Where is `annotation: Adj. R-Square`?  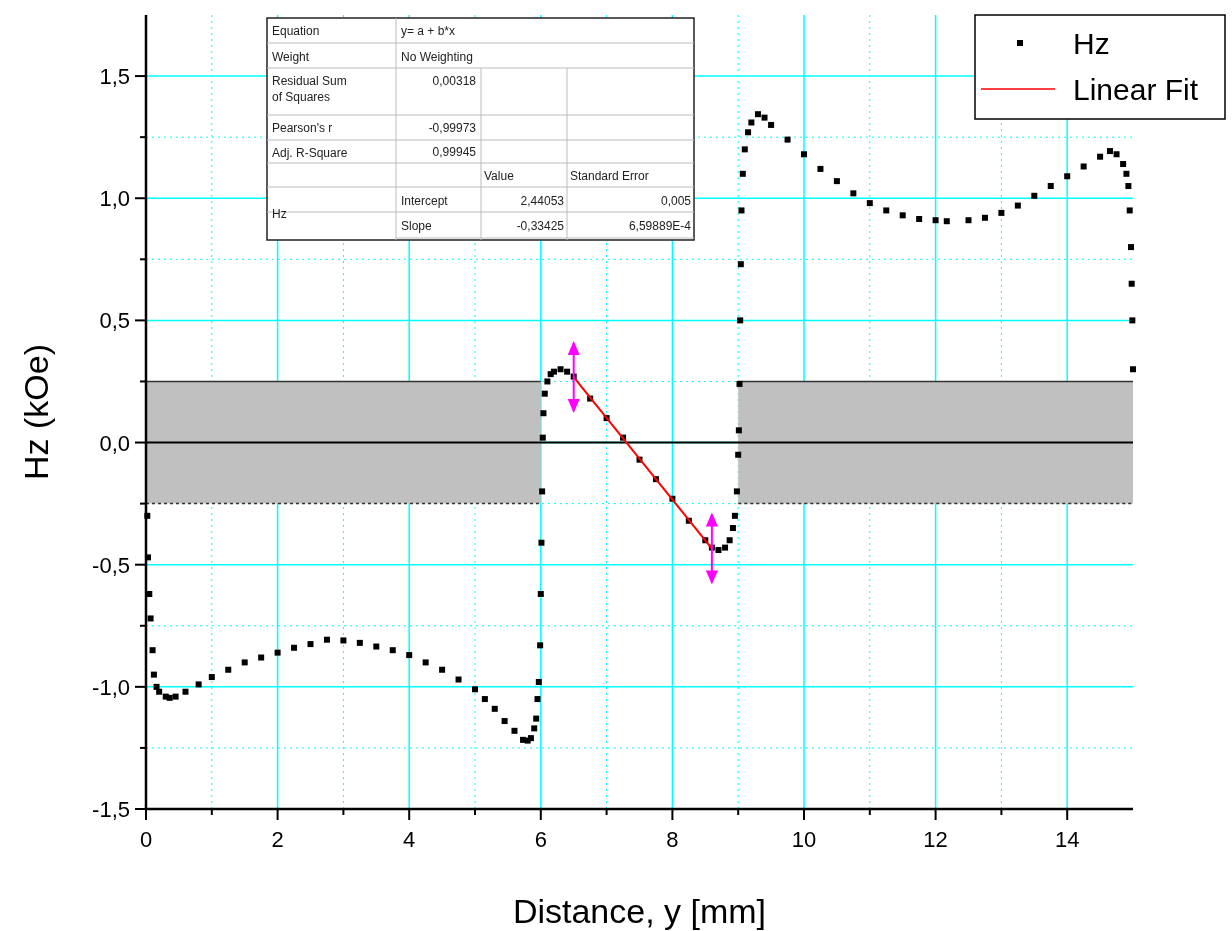 annotation: Adj. R-Square is located at coordinates (310, 153).